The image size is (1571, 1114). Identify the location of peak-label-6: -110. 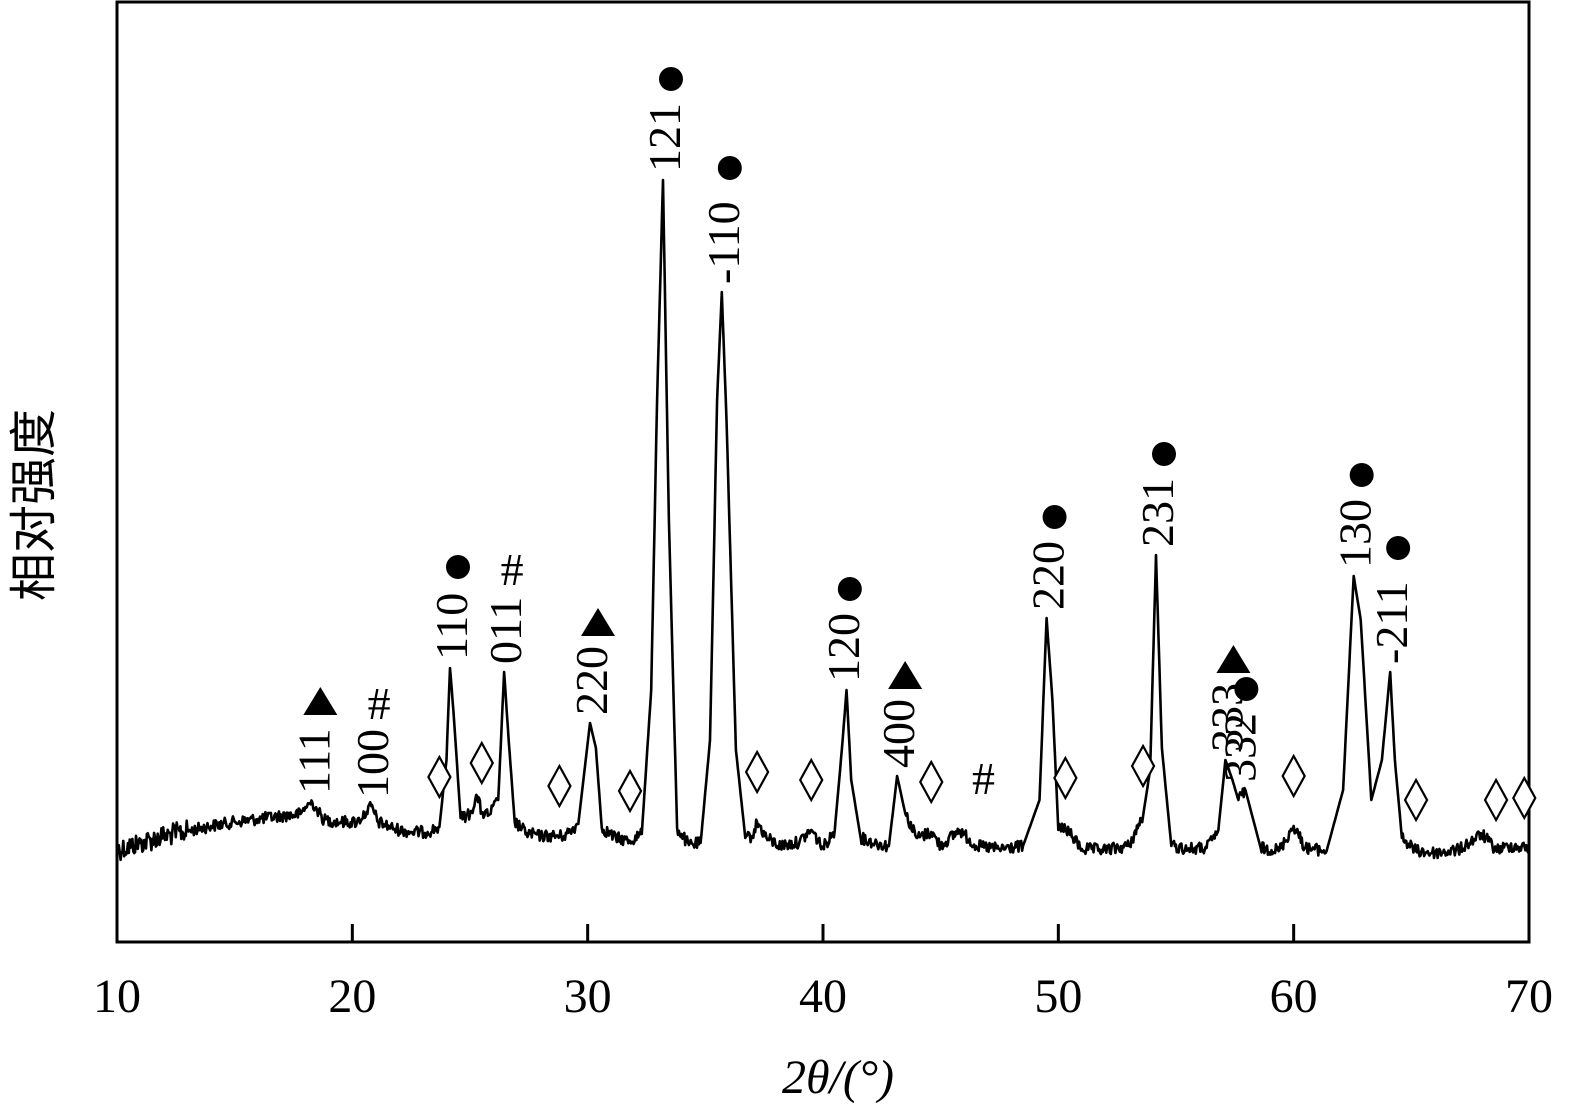
(723, 242).